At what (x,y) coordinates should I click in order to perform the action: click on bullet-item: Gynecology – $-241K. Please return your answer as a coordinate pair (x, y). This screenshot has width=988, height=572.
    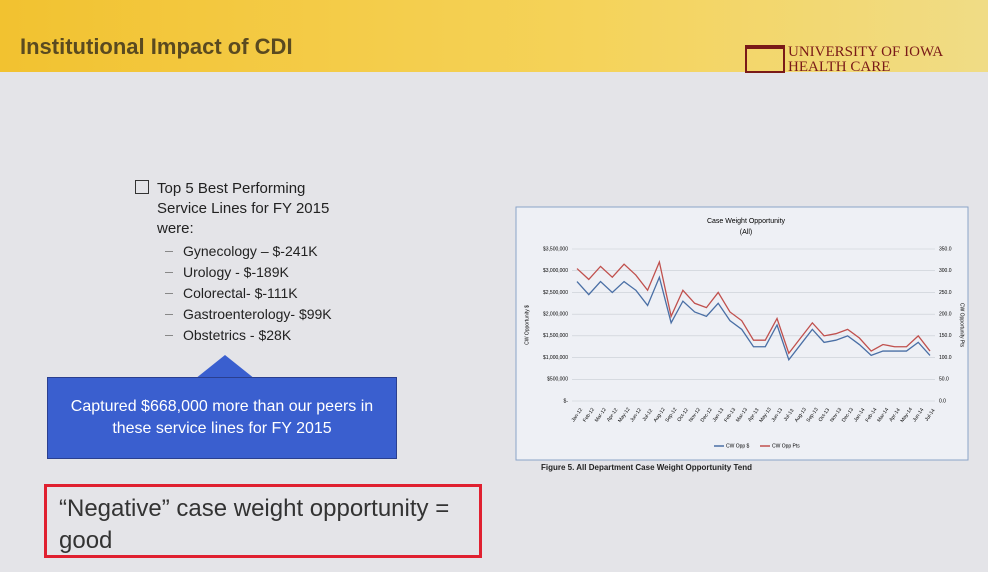
    Looking at the image, I should click on (248, 251).